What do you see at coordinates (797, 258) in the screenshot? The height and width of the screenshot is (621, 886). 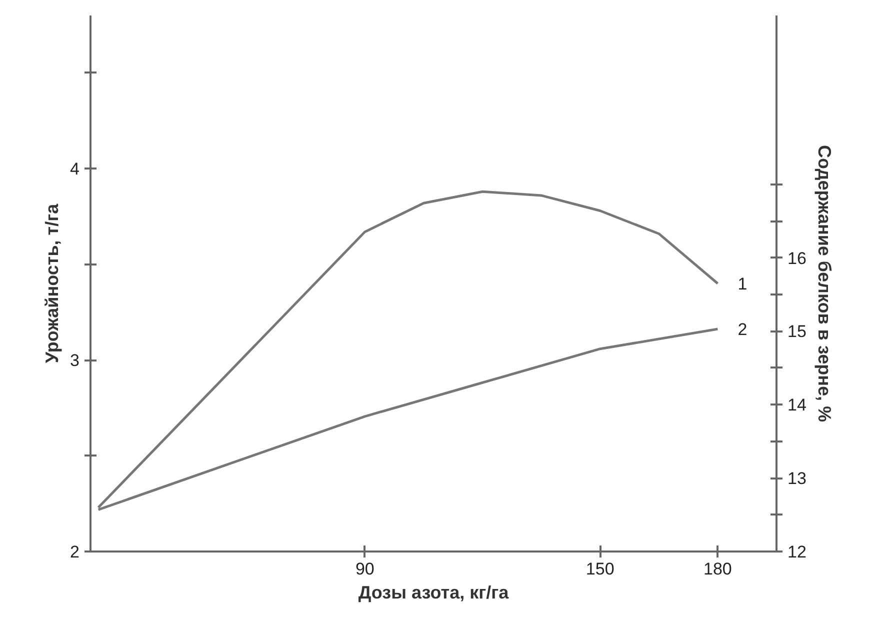 I see `y2-tick-label: 16` at bounding box center [797, 258].